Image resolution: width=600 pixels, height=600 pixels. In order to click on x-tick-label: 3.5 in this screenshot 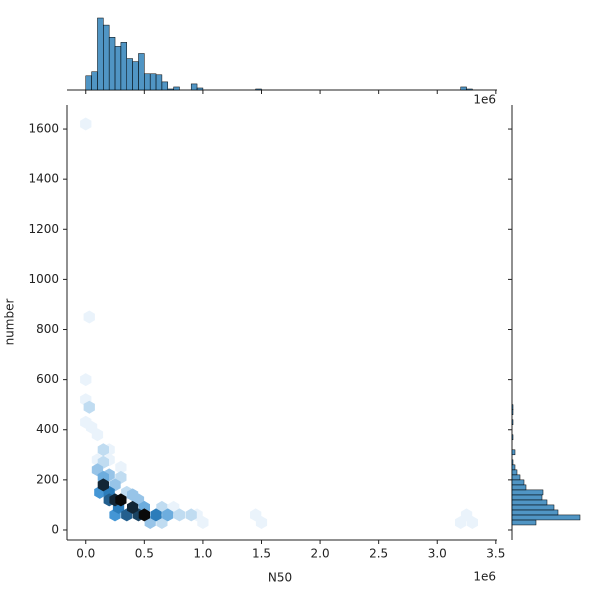, I will do `click(495, 554)`.